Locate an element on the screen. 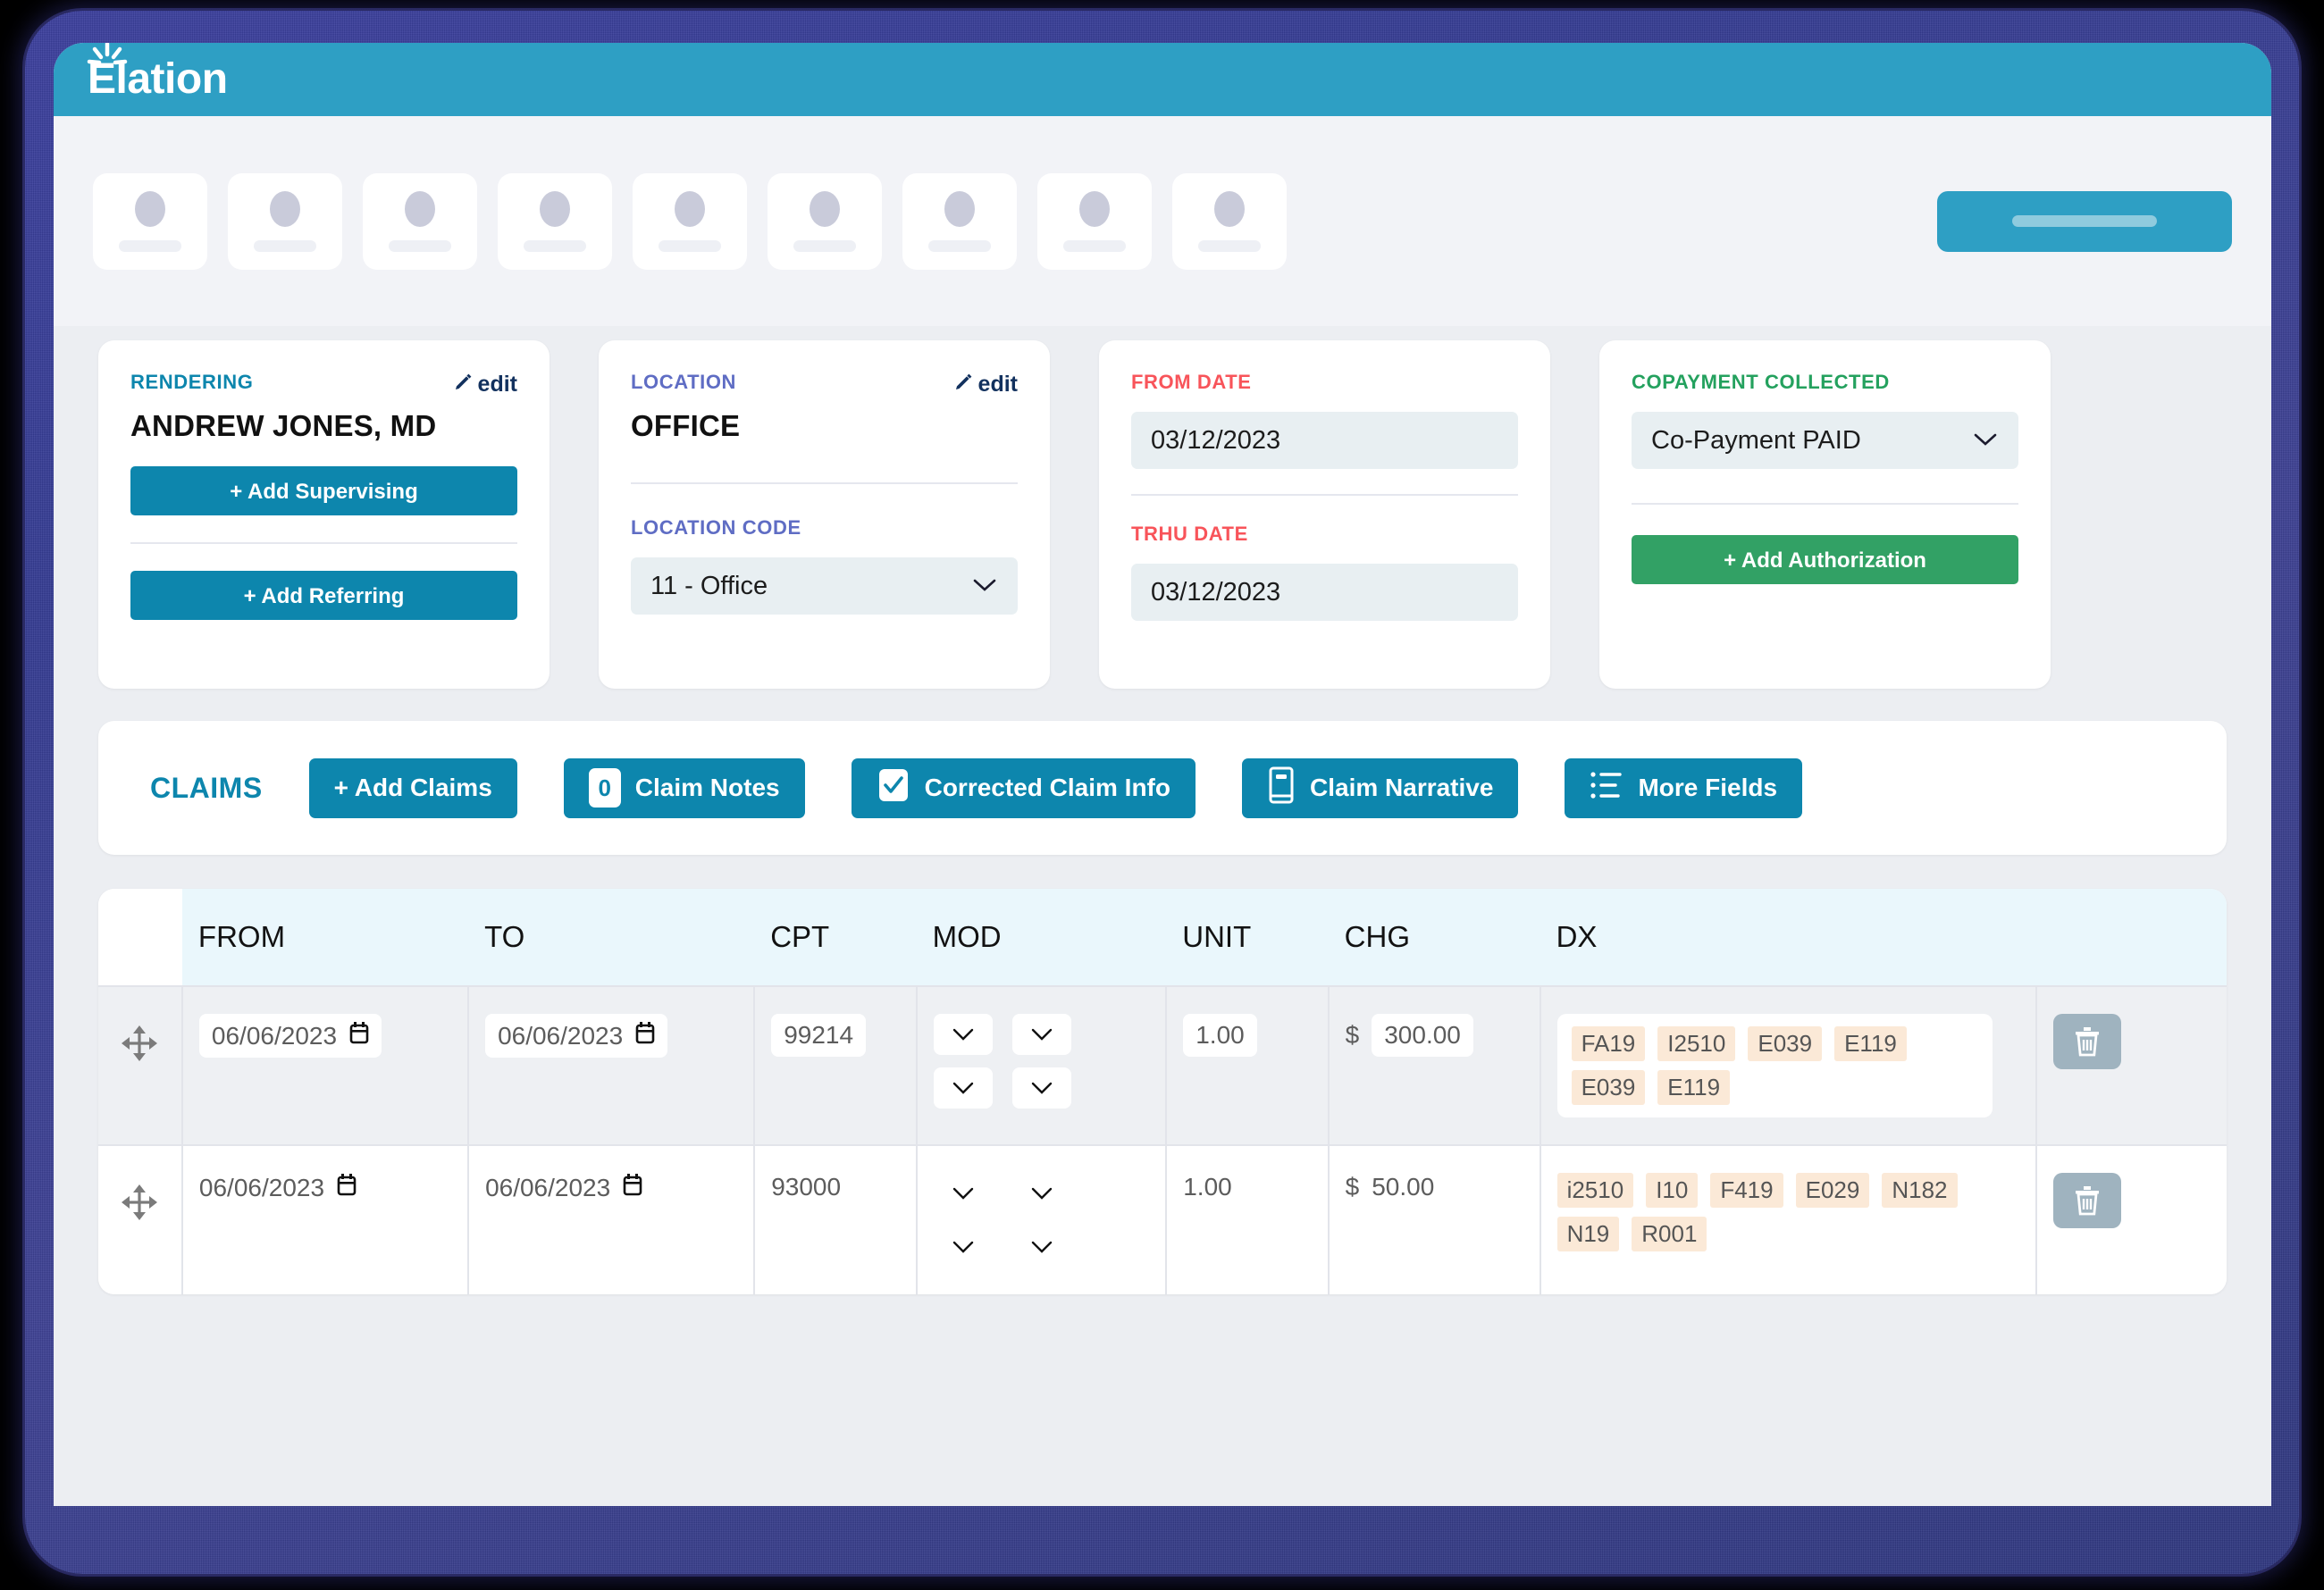  brand-name: Elation is located at coordinates (158, 79).